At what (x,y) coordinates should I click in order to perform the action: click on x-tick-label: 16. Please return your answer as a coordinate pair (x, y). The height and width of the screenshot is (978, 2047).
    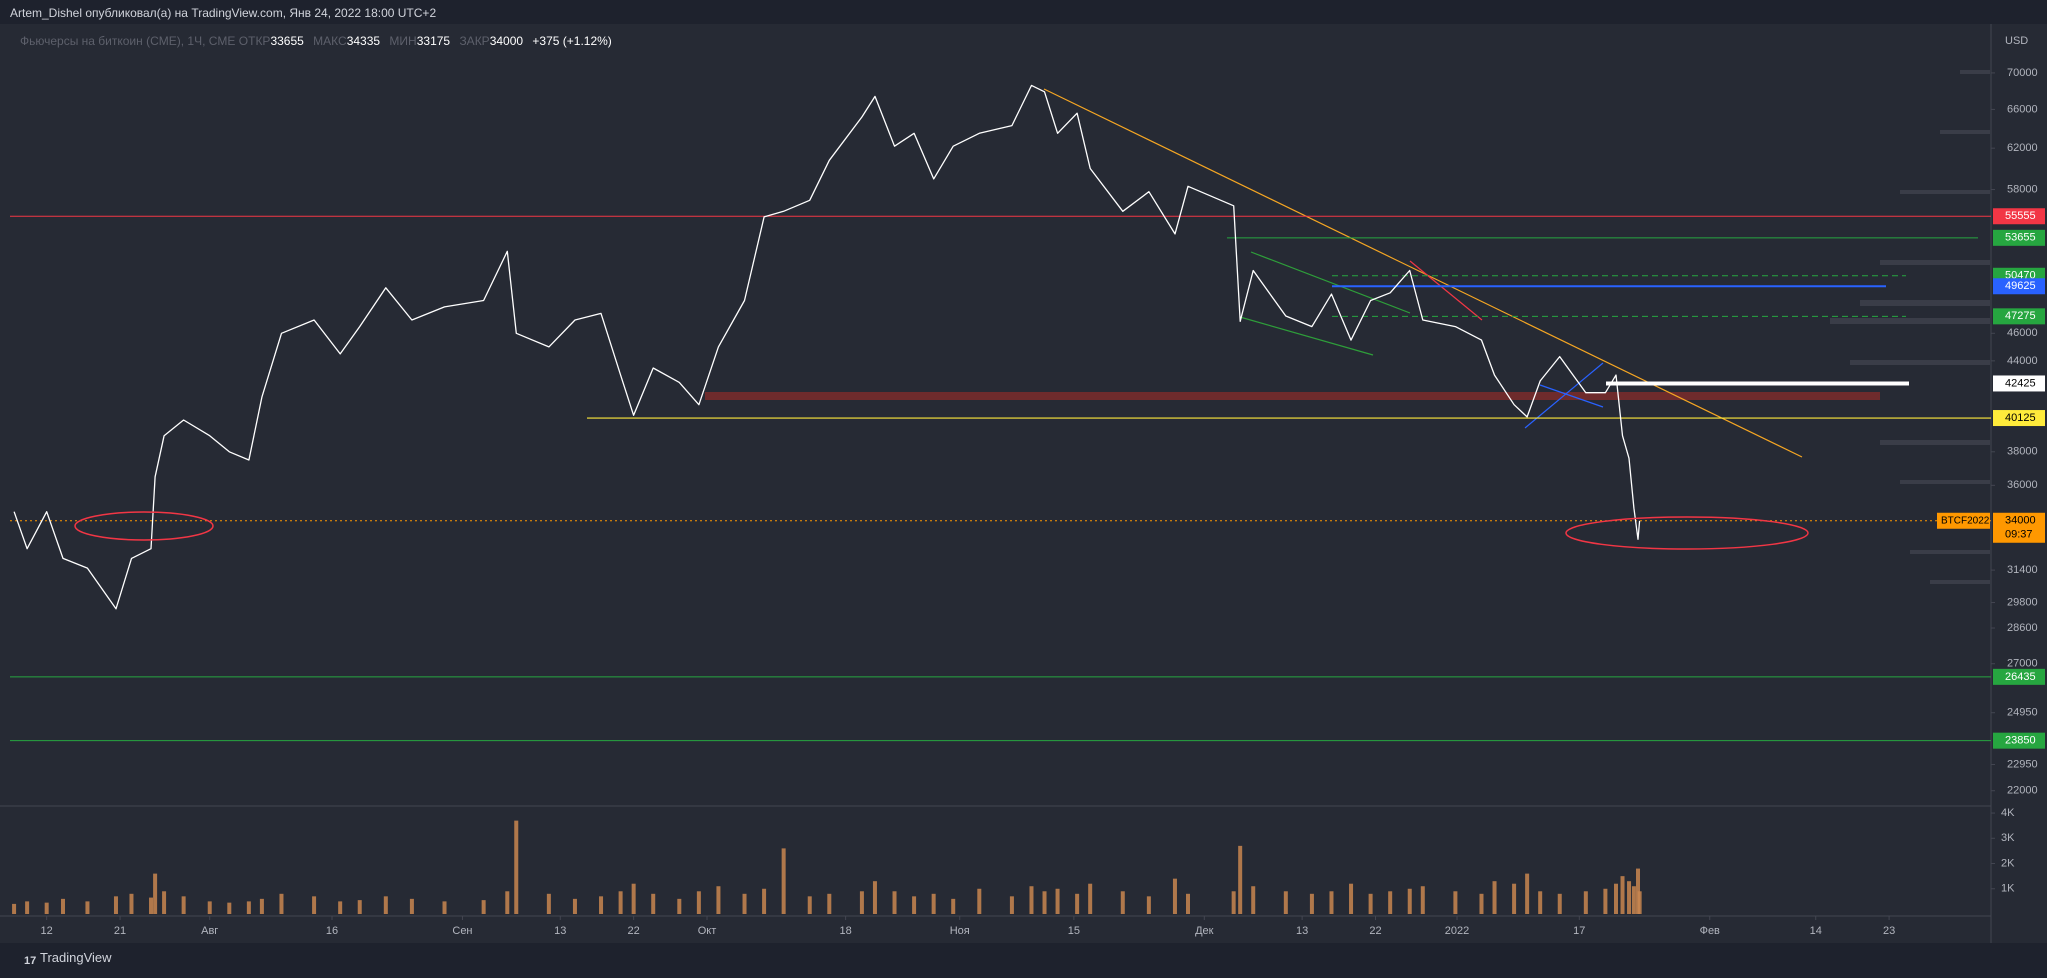
    Looking at the image, I should click on (332, 931).